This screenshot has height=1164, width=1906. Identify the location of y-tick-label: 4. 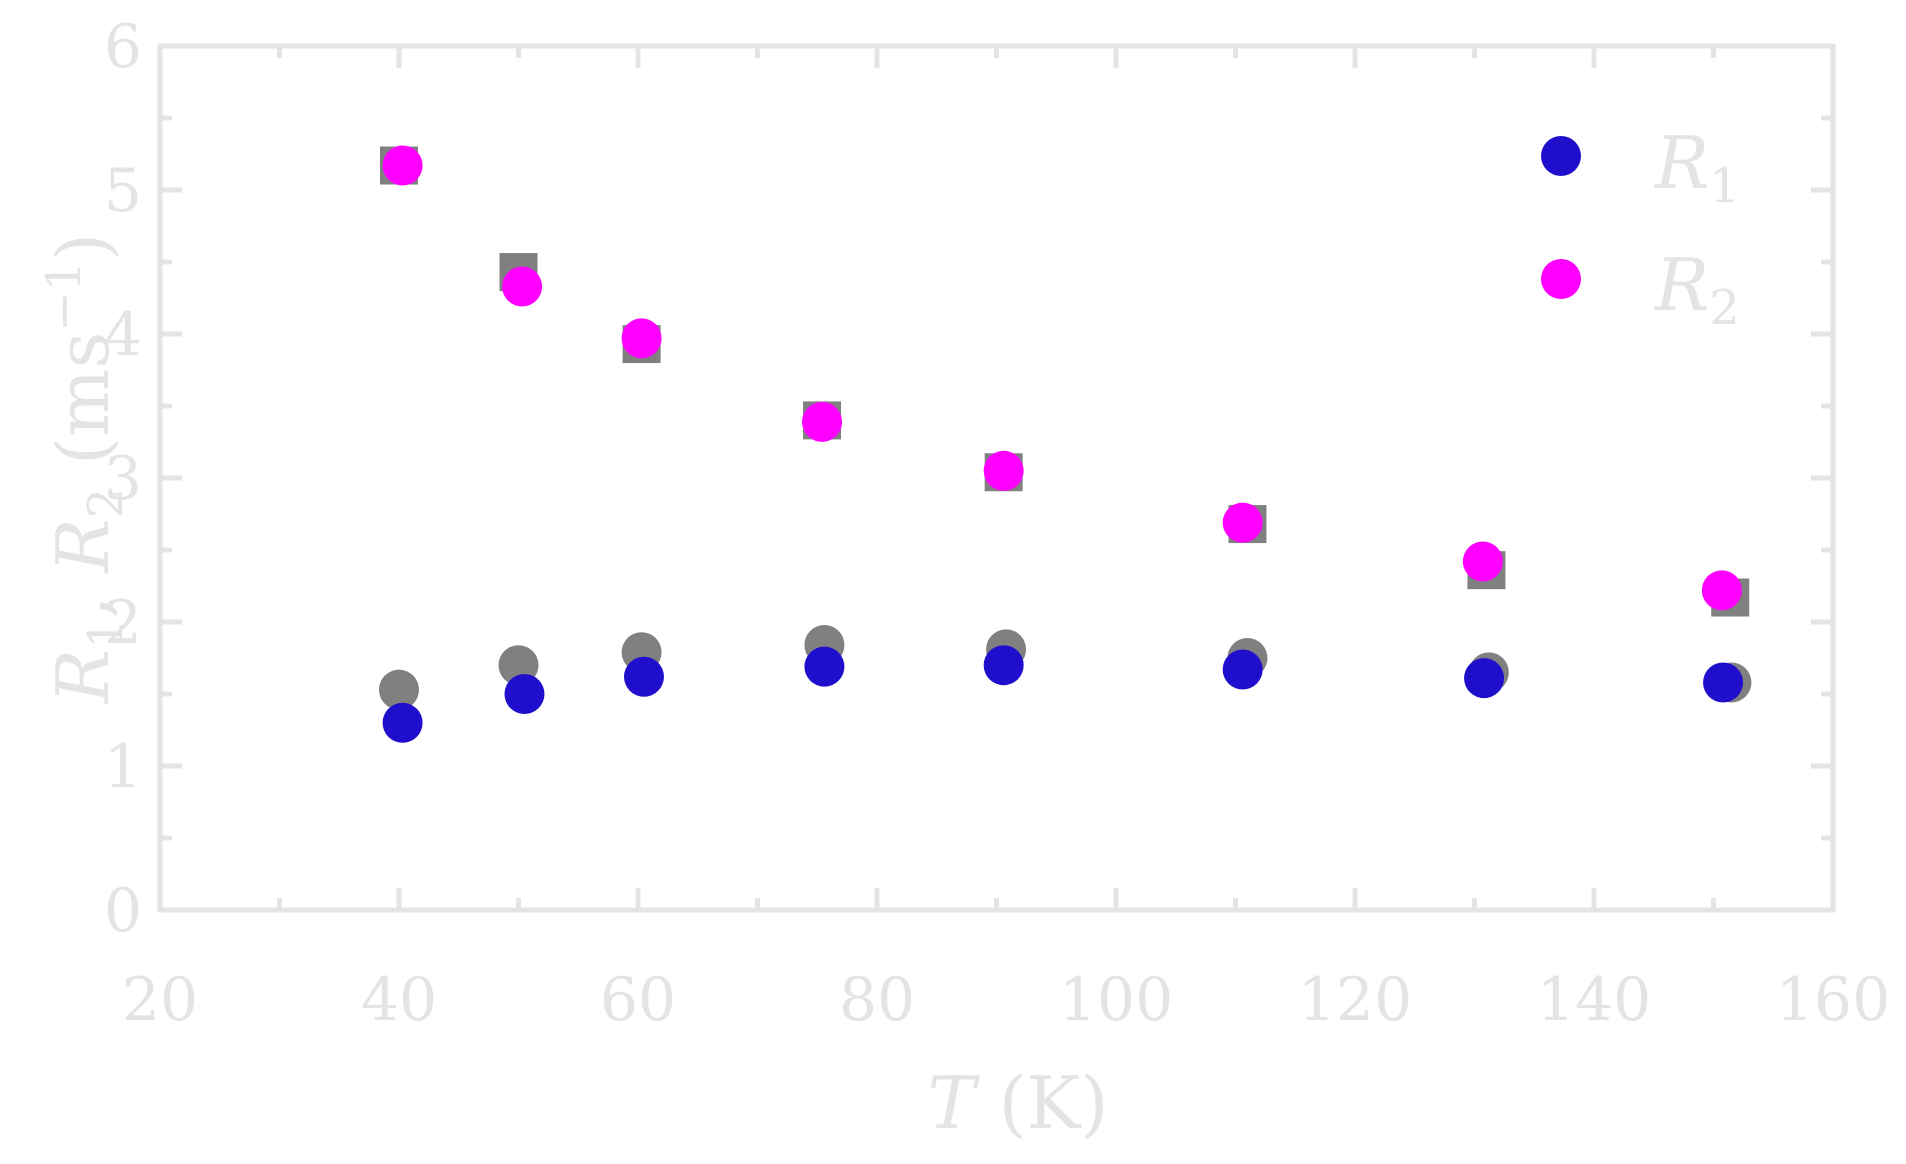
(123, 335).